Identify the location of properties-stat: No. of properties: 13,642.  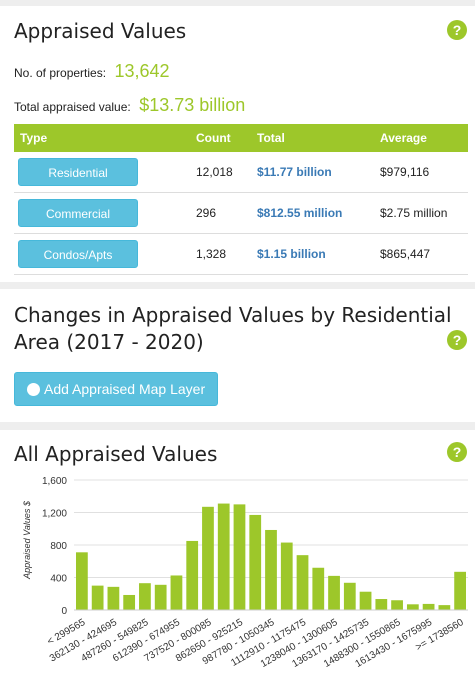
(92, 71).